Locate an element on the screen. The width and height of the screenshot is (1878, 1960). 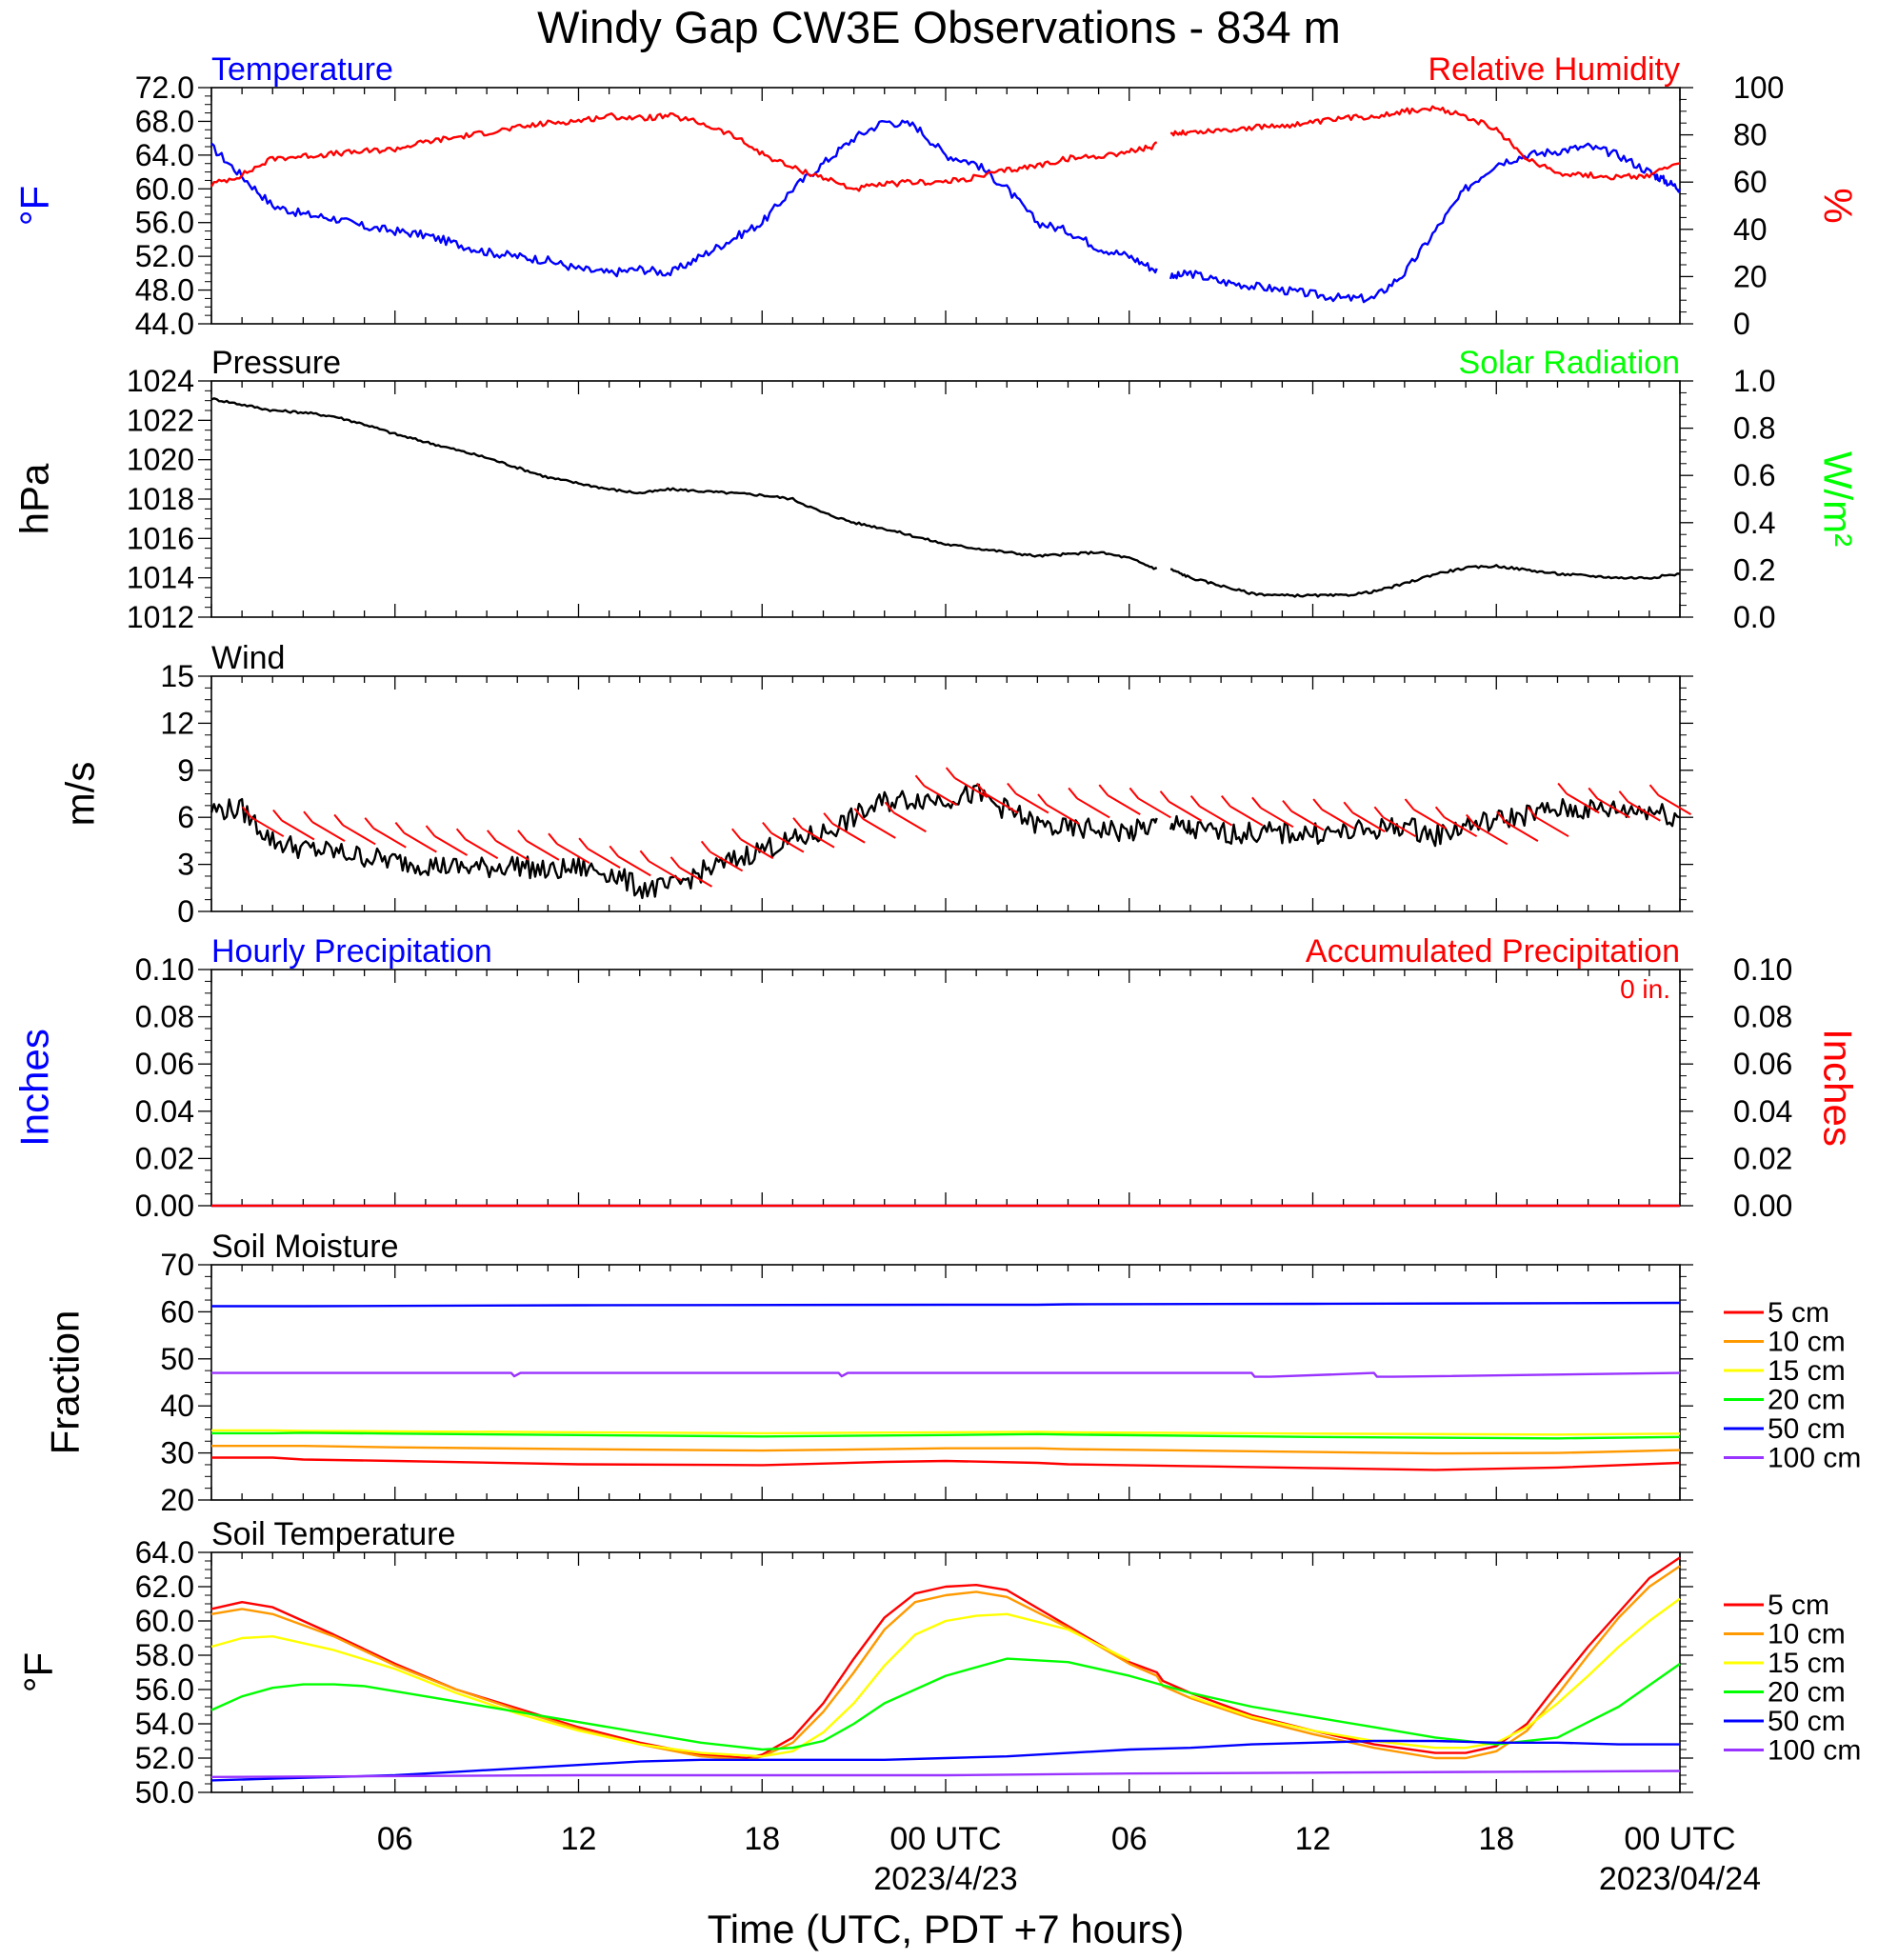
series-line-20-cm is located at coordinates (946, 1435).